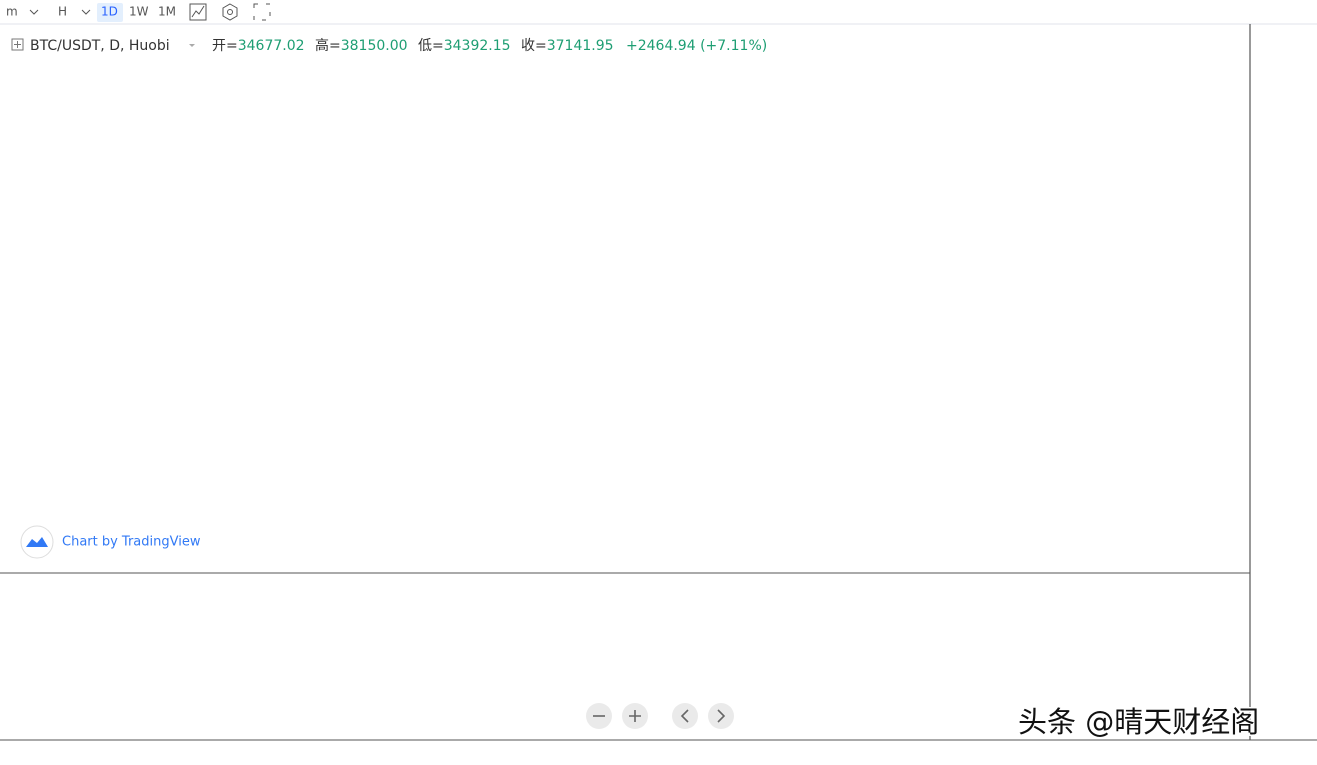 Image resolution: width=1317 pixels, height=765 pixels. I want to click on scroll-left-icon, so click(684, 716).